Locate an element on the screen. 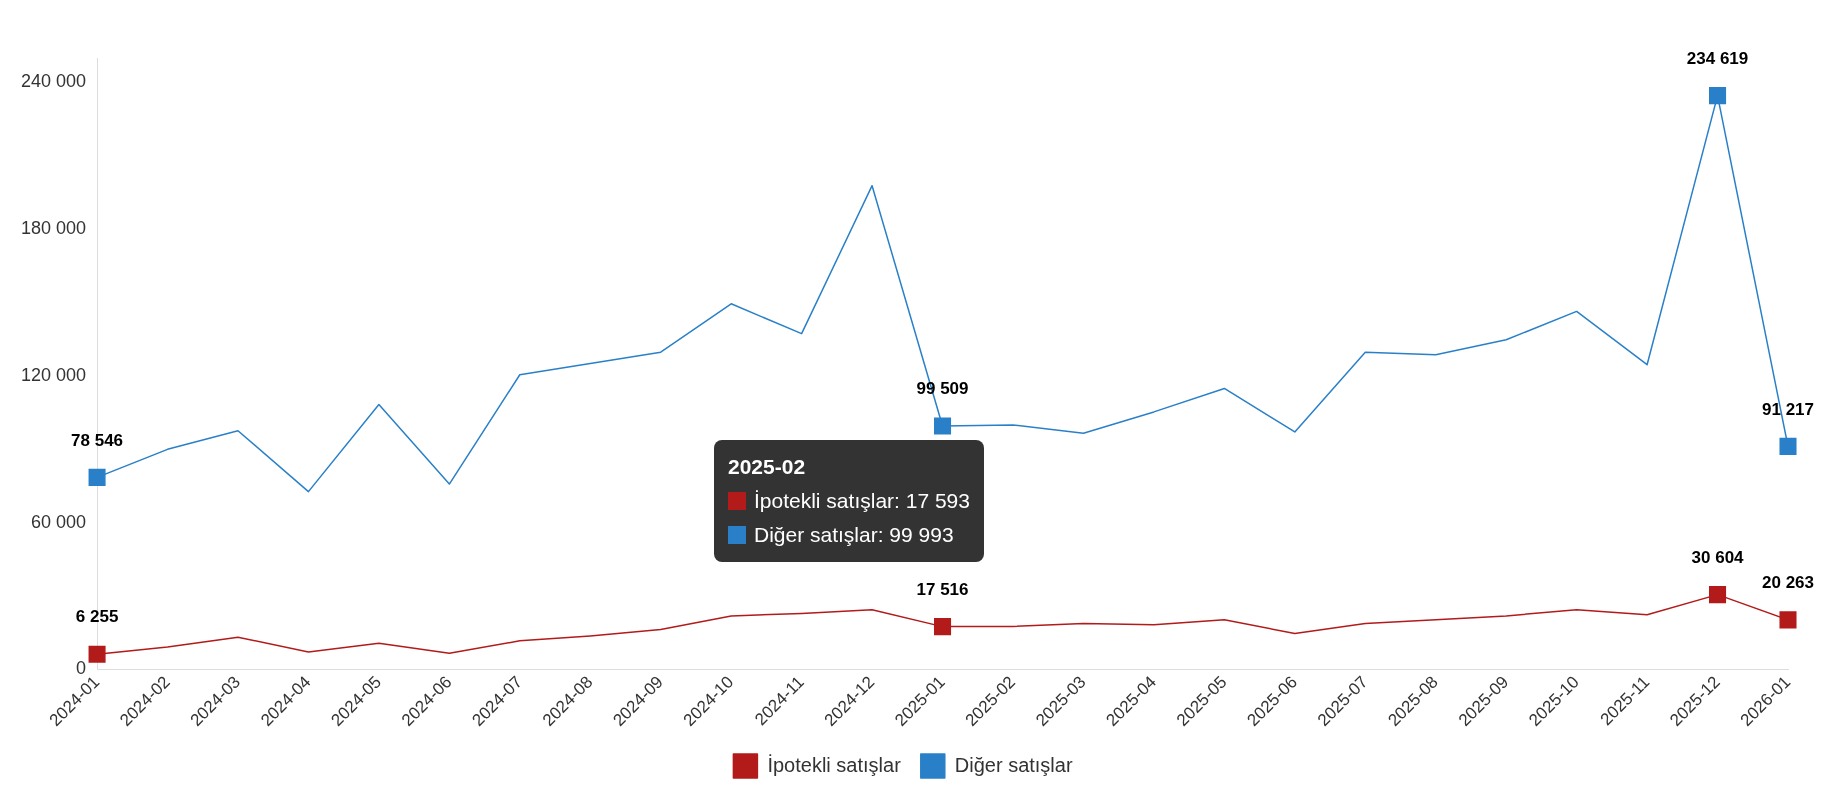  annotation: Diğer satışlar: 99 993 is located at coordinates (854, 535).